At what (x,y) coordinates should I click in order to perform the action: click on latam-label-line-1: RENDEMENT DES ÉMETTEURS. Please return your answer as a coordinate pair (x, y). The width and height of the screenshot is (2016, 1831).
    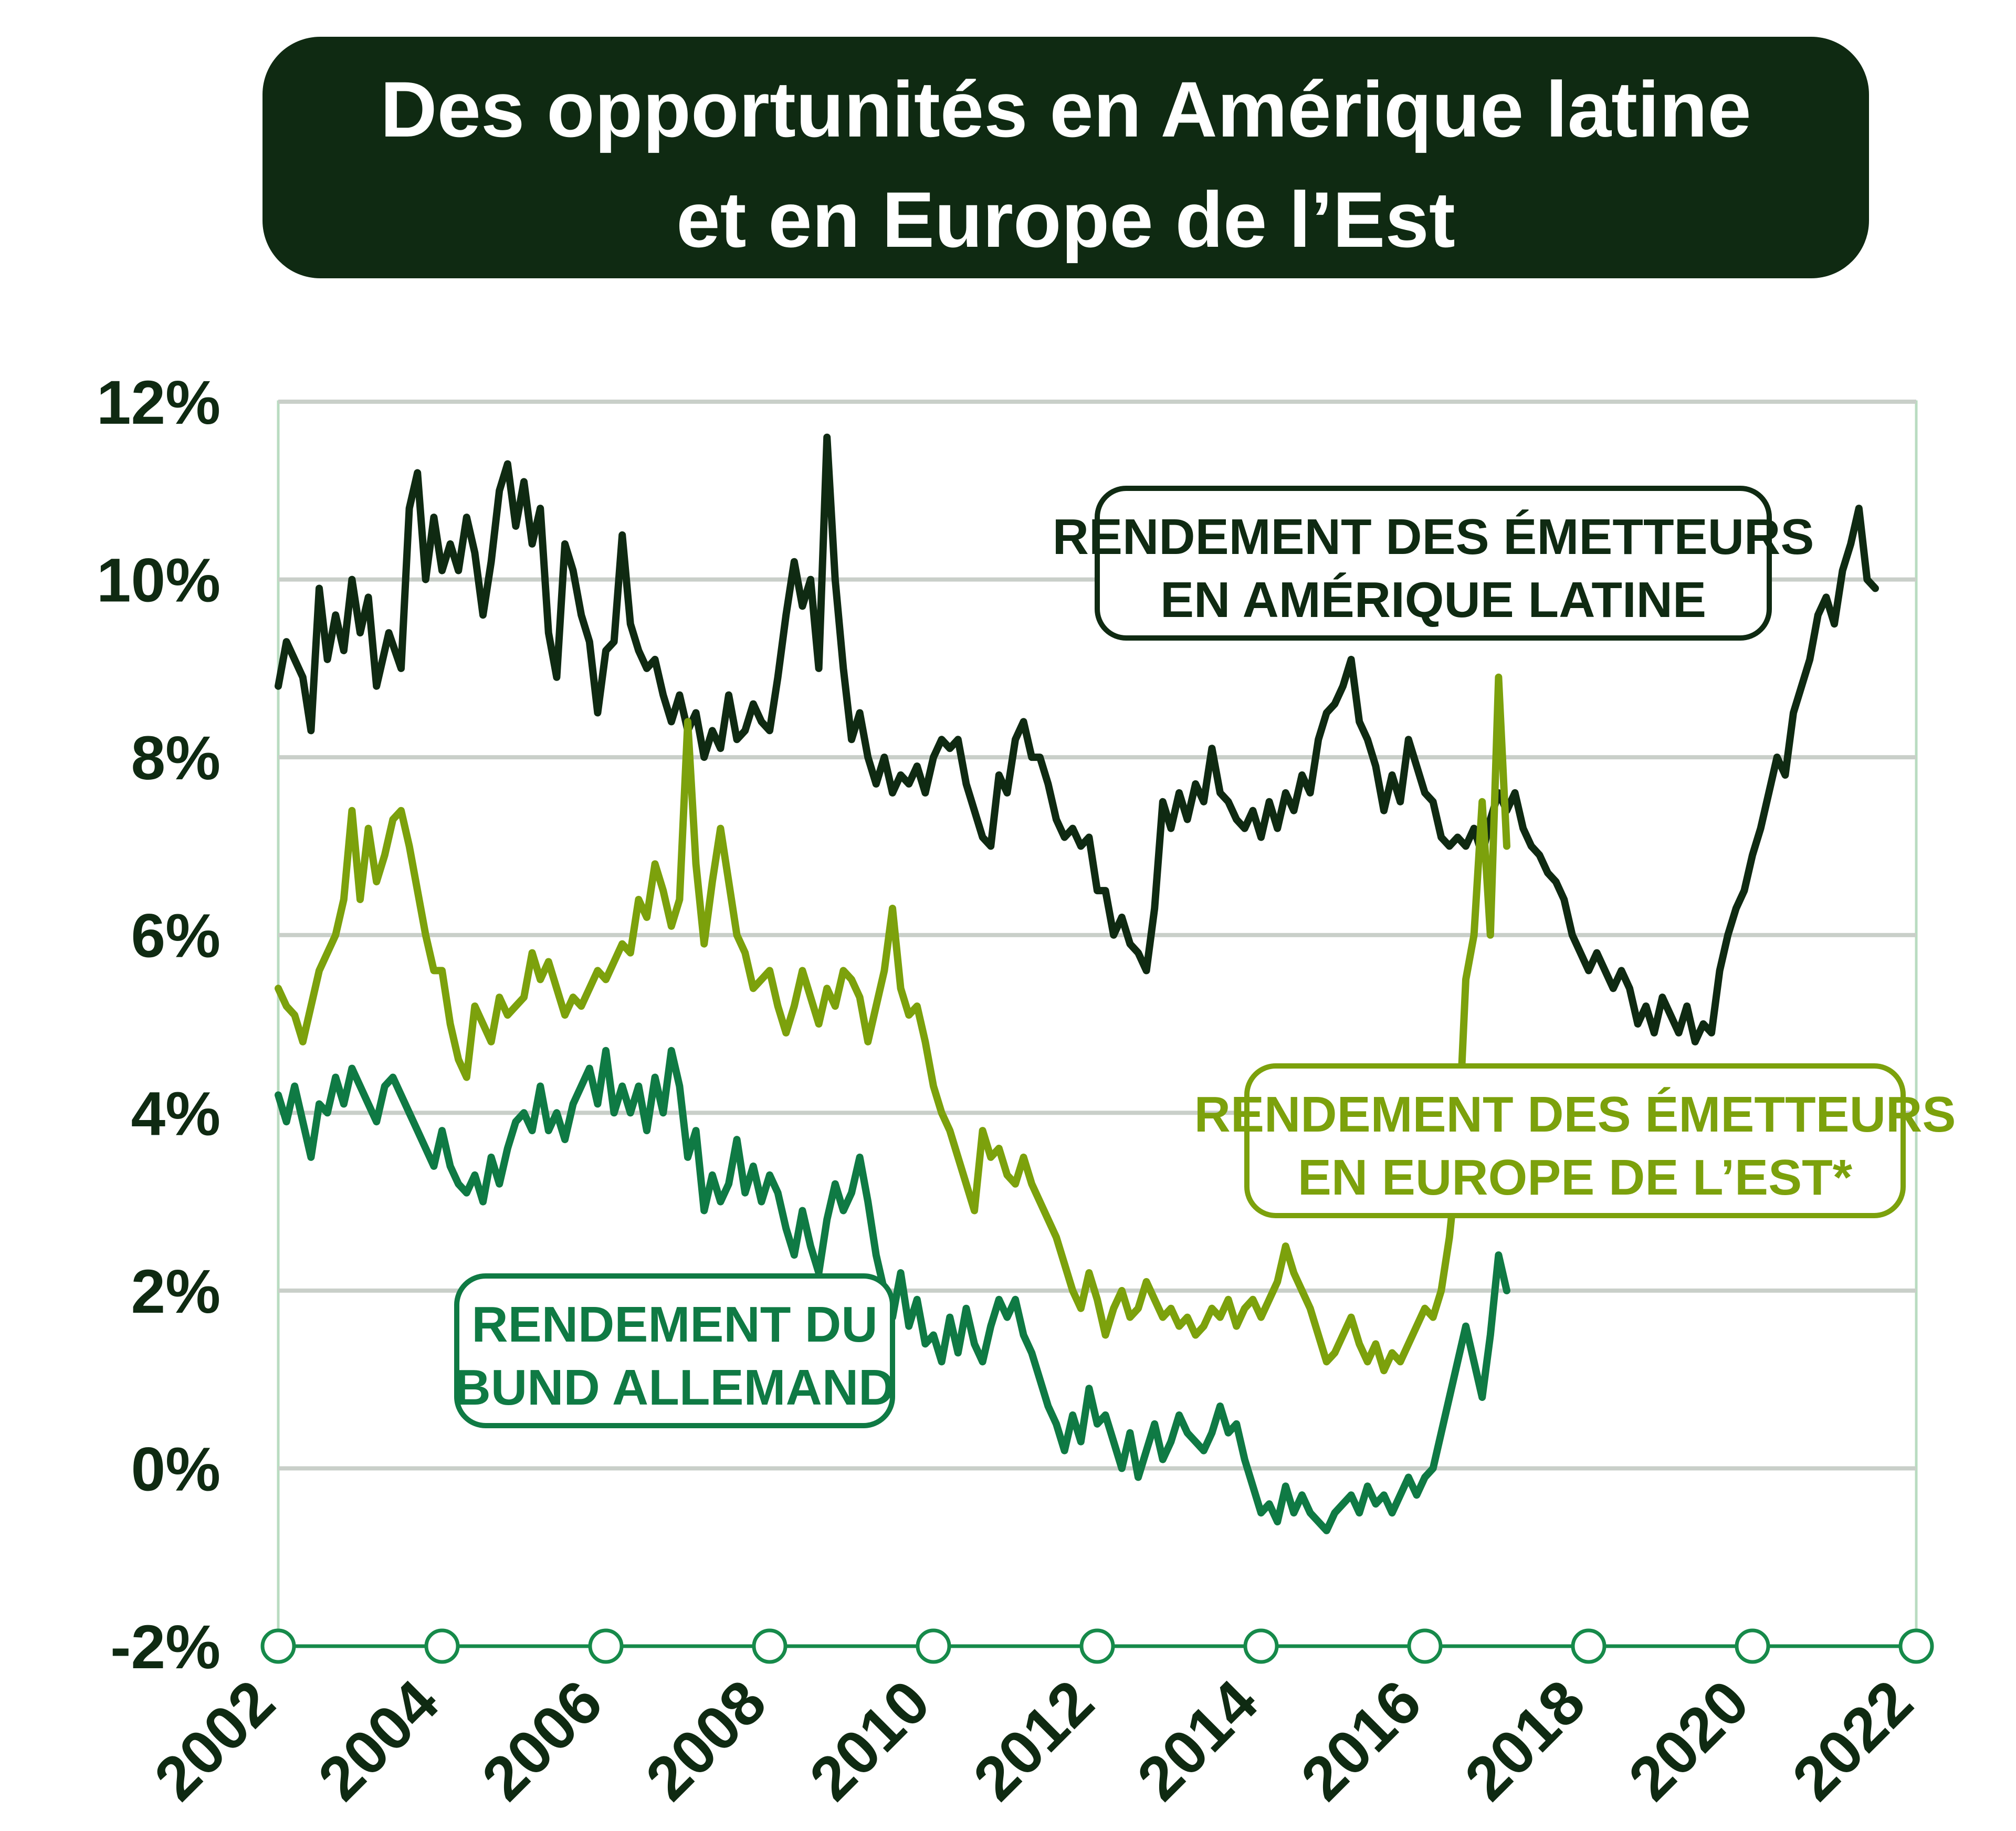
    Looking at the image, I should click on (1433, 537).